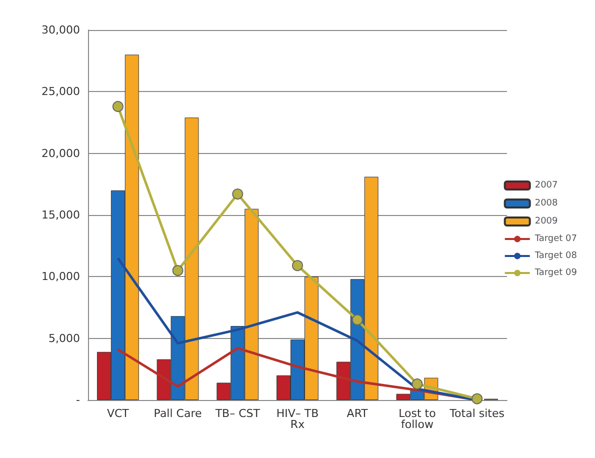 The width and height of the screenshot is (595, 458). I want to click on x-tick-label: VCT, so click(118, 413).